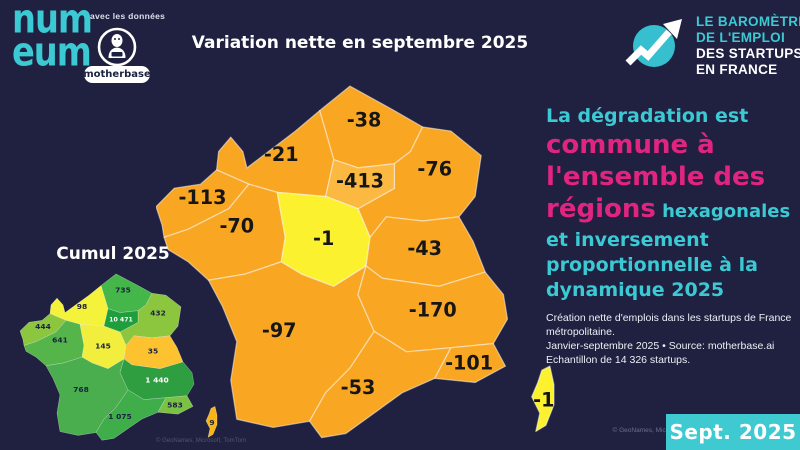 The image size is (800, 450). I want to click on value-occitanie: 1 075, so click(119, 416).